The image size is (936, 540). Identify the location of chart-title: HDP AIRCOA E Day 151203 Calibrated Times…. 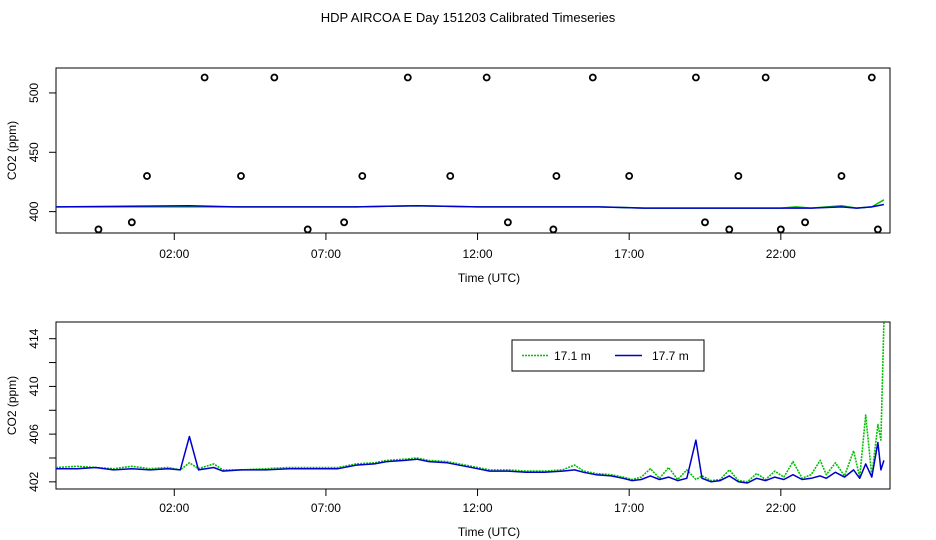
(468, 17).